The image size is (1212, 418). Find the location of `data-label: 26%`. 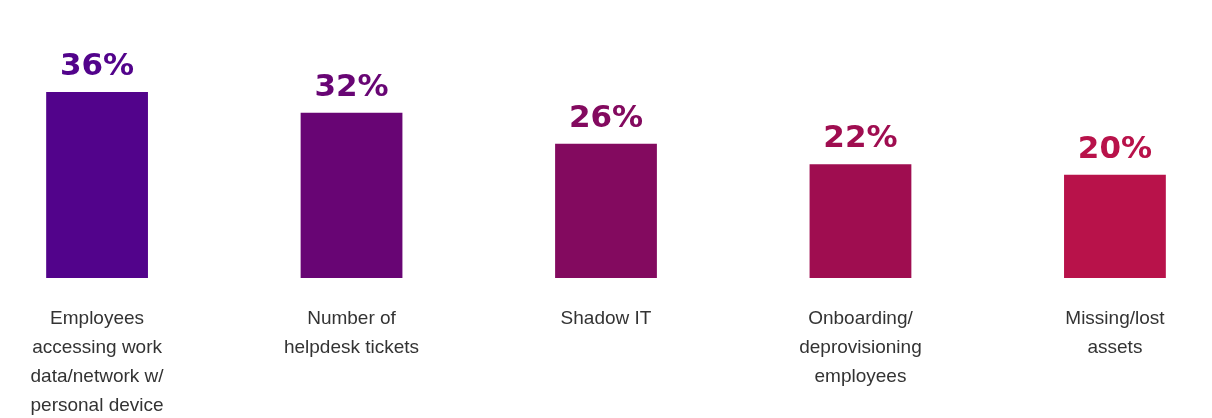

data-label: 26% is located at coordinates (606, 115).